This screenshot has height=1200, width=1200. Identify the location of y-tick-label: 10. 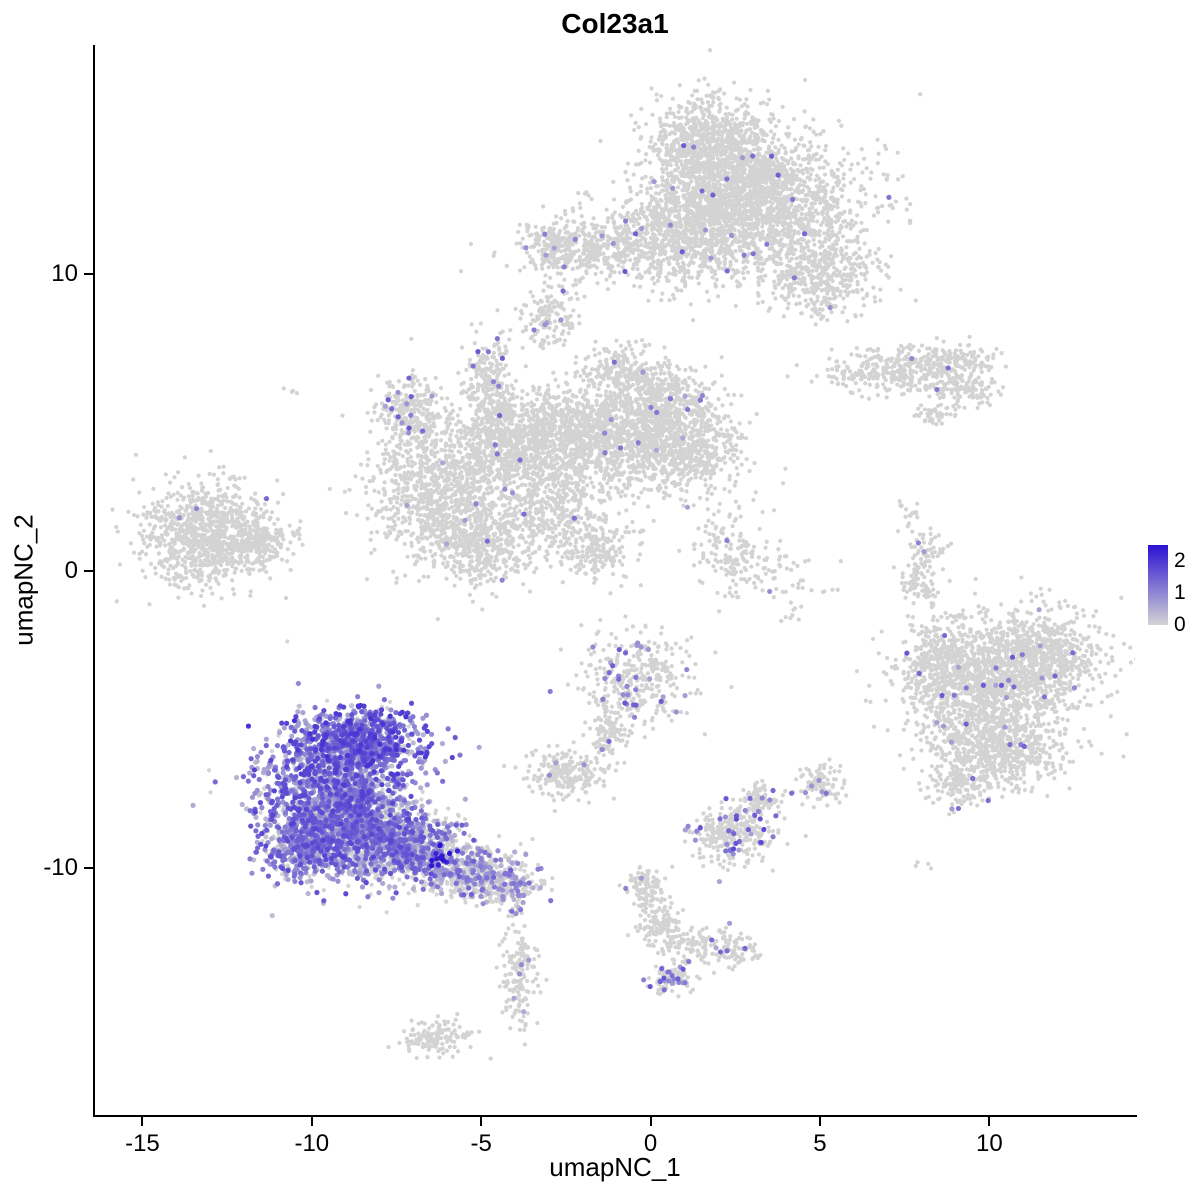
(64, 273).